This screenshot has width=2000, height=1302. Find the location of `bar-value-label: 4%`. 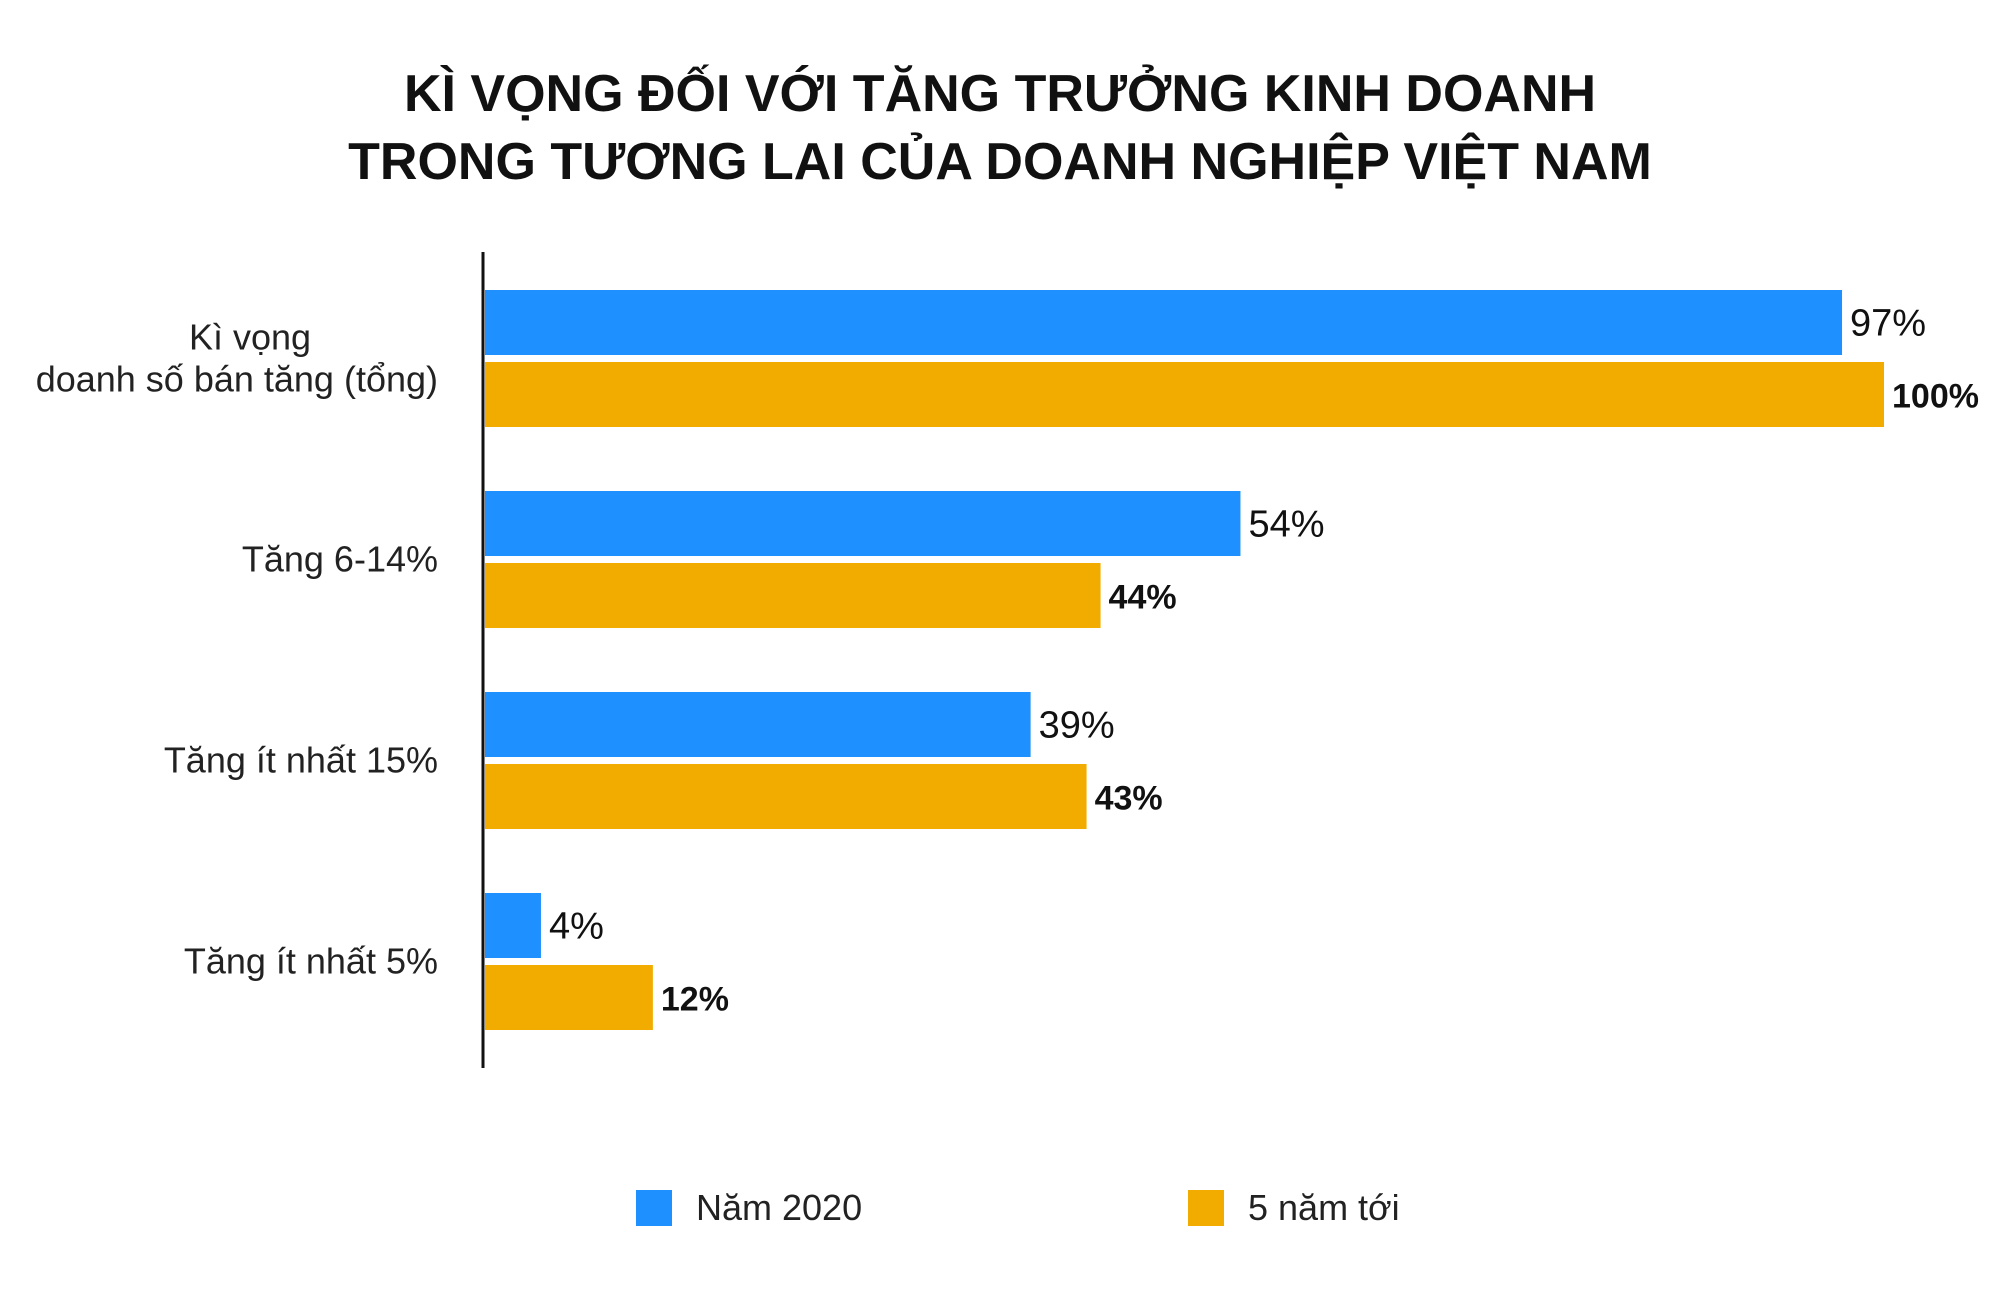

bar-value-label: 4% is located at coordinates (576, 927).